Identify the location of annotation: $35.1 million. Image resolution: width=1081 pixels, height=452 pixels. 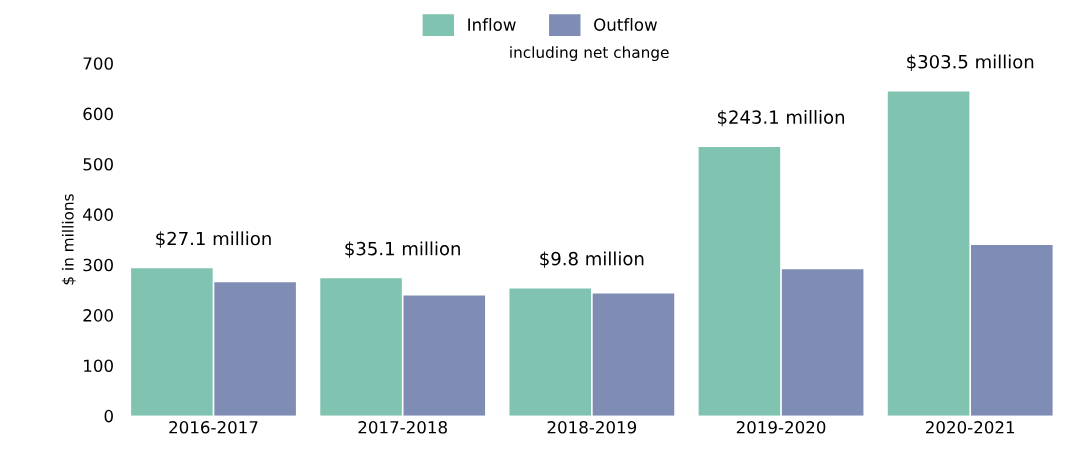
(402, 249).